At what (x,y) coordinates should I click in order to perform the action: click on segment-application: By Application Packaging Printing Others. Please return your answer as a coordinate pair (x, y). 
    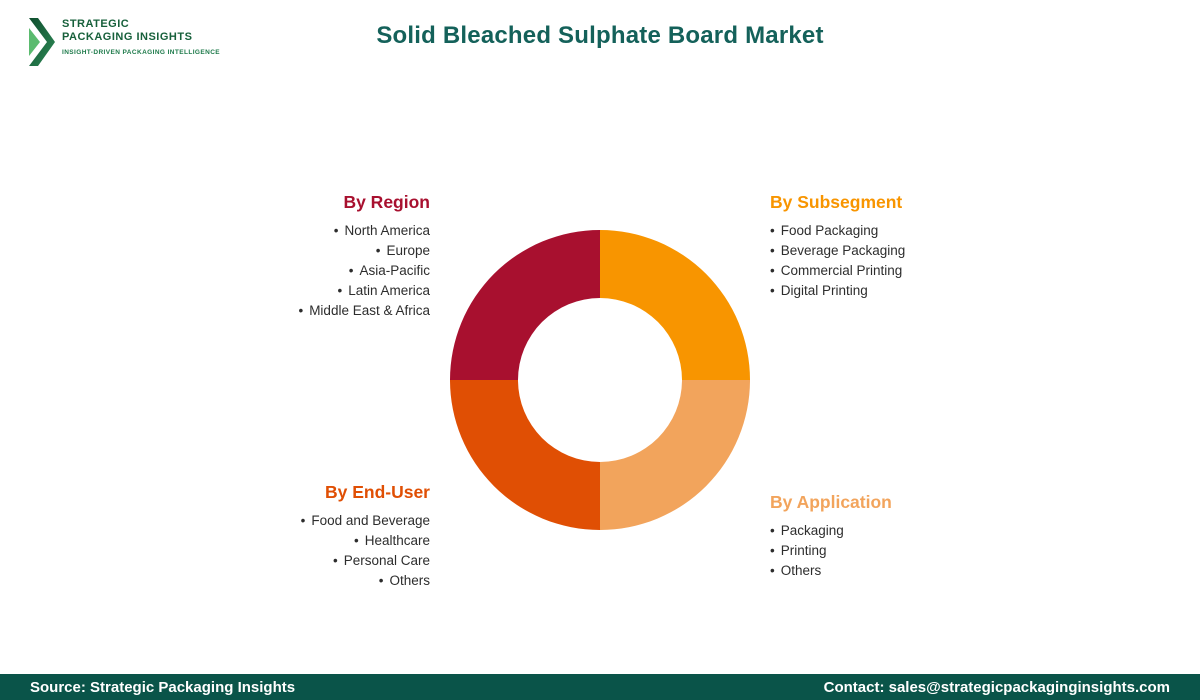
    Looking at the image, I should click on (920, 536).